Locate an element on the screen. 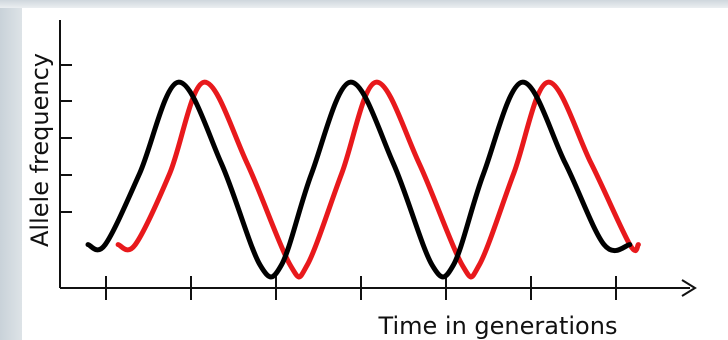  left-frame-strip is located at coordinates (11, 170).